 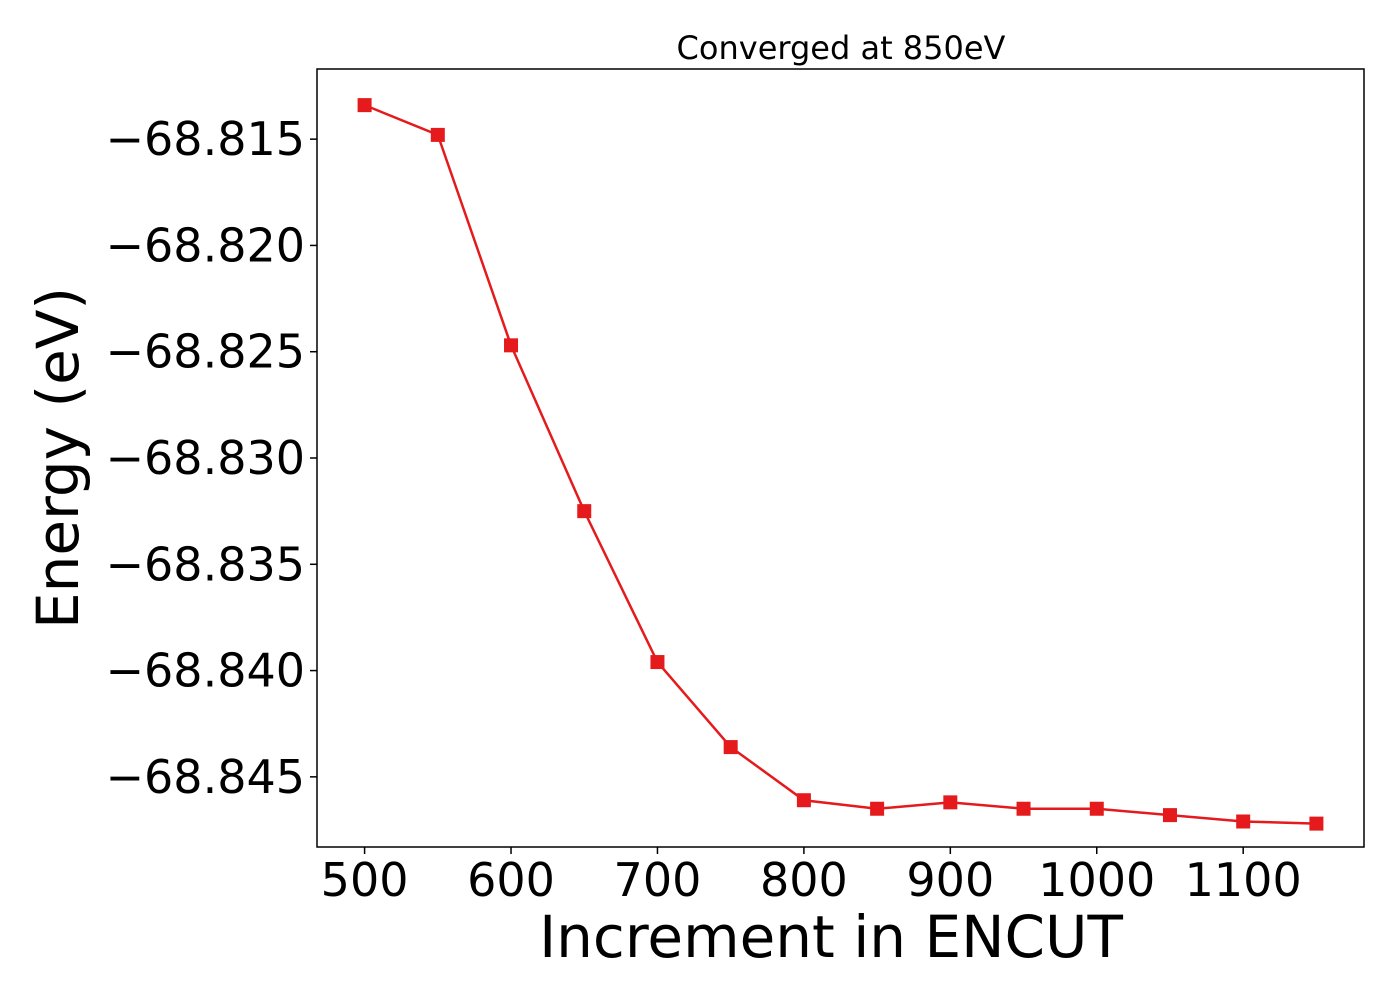 What do you see at coordinates (206, 564) in the screenshot?
I see `y-tick-label: −68.835` at bounding box center [206, 564].